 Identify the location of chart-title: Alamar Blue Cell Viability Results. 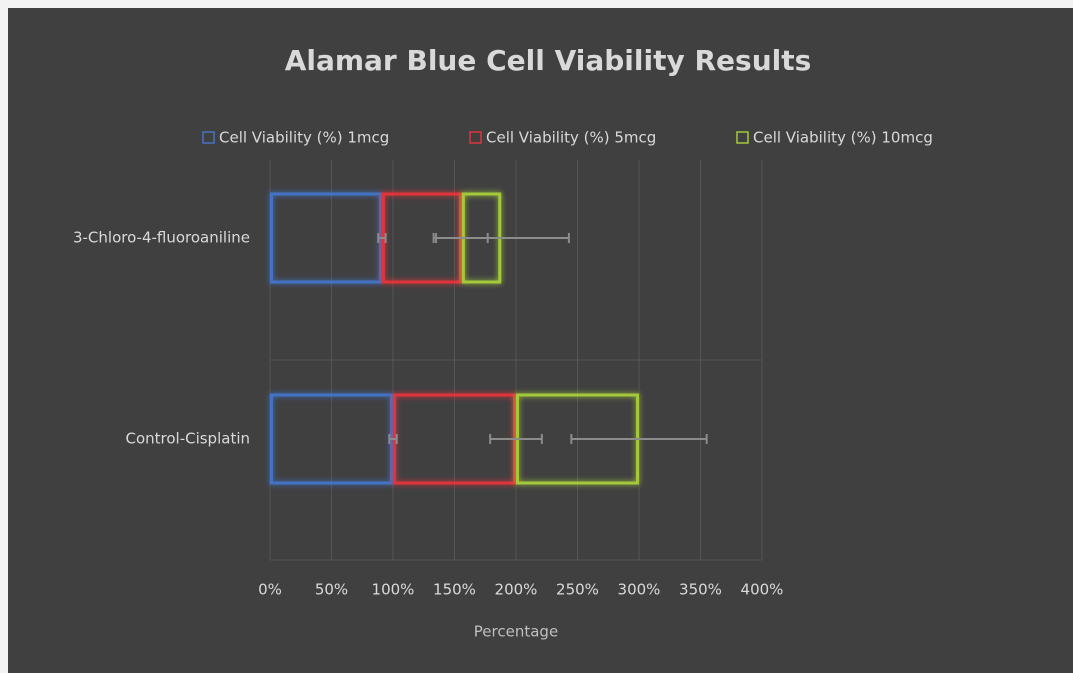
(548, 60).